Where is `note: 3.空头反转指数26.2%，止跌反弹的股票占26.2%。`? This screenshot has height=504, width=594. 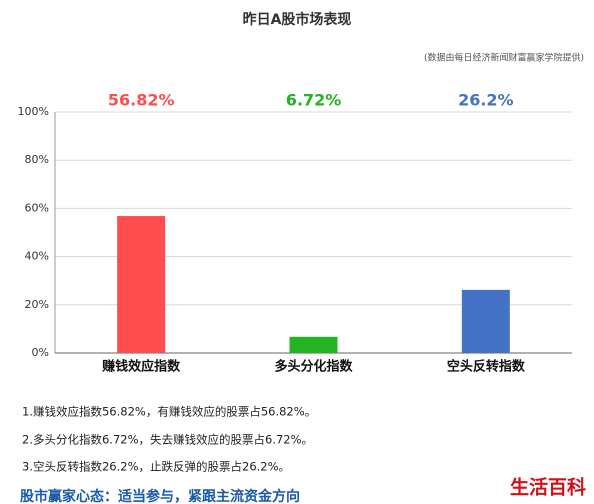
note: 3.空头反转指数26.2%，止跌反弹的股票占26.2%。 is located at coordinates (156, 467).